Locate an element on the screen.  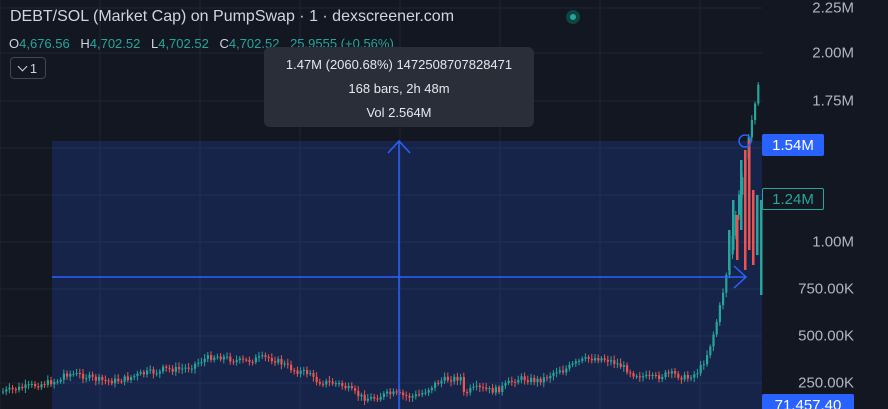
current-price-tag: 1.24M is located at coordinates (793, 199).